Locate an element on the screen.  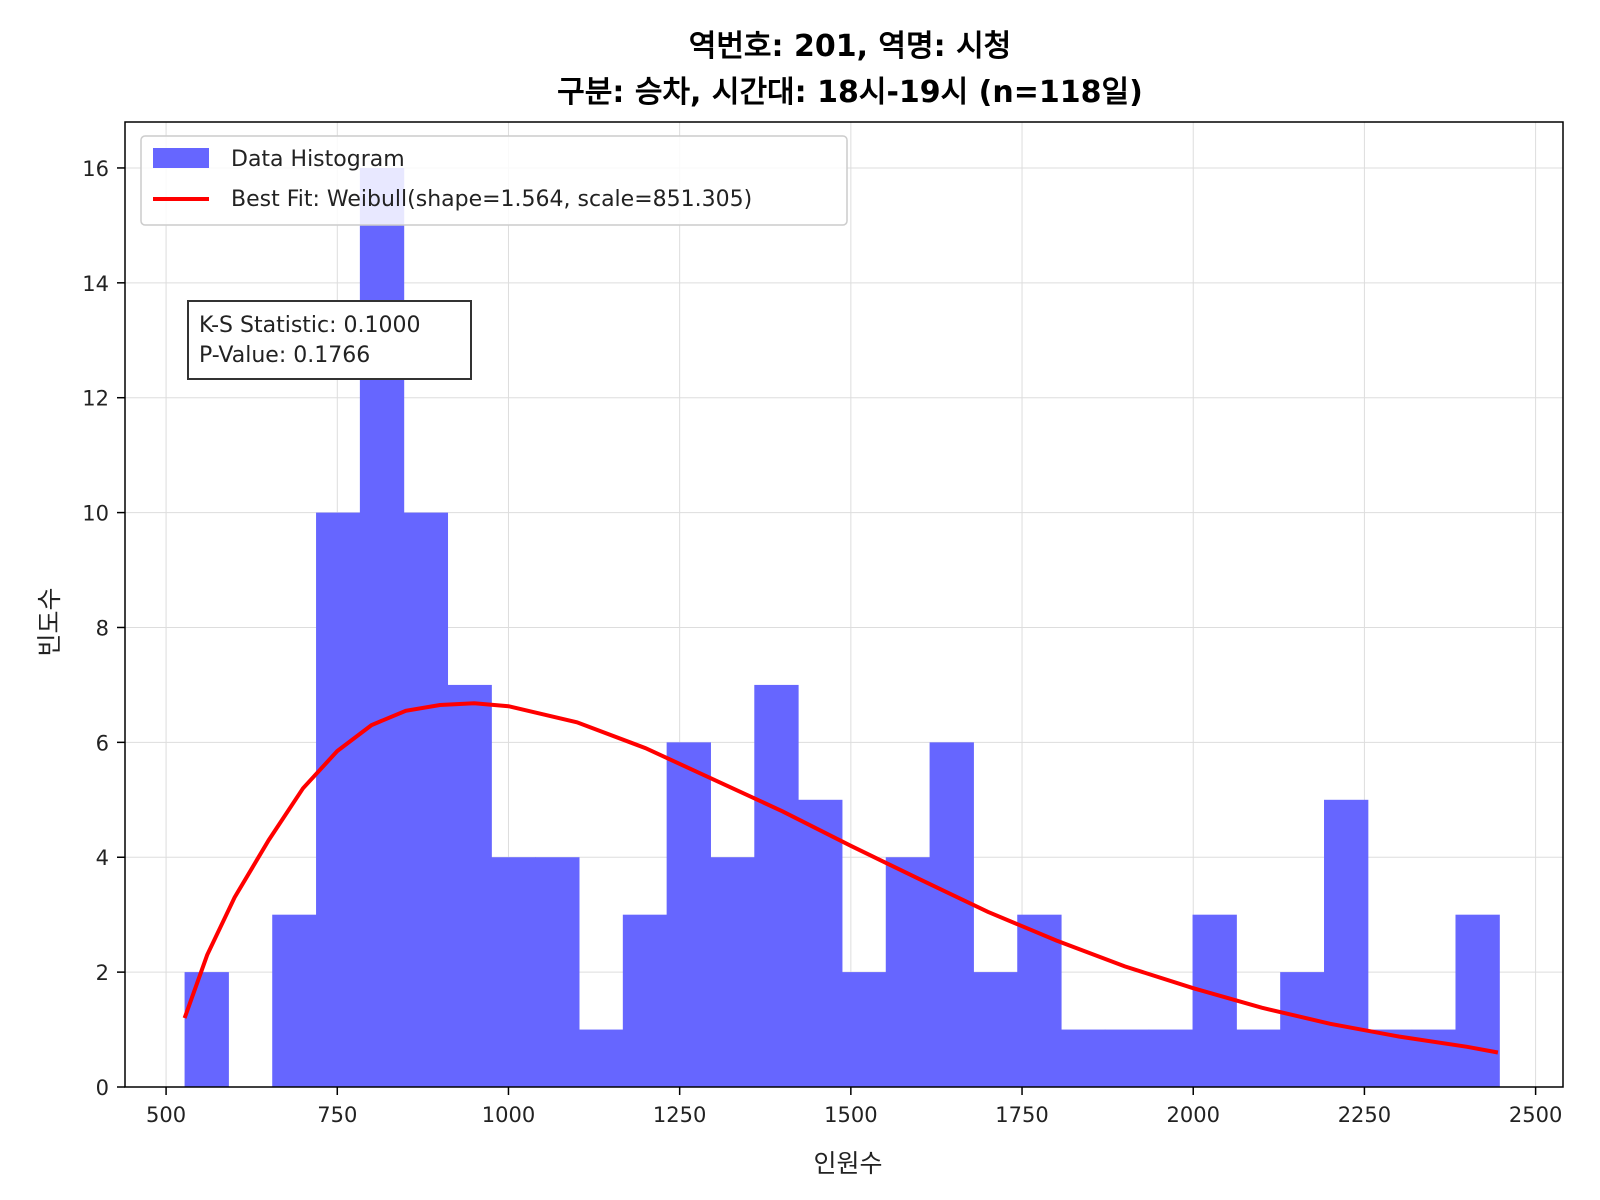
y-tick-label: 10 is located at coordinates (95, 514).